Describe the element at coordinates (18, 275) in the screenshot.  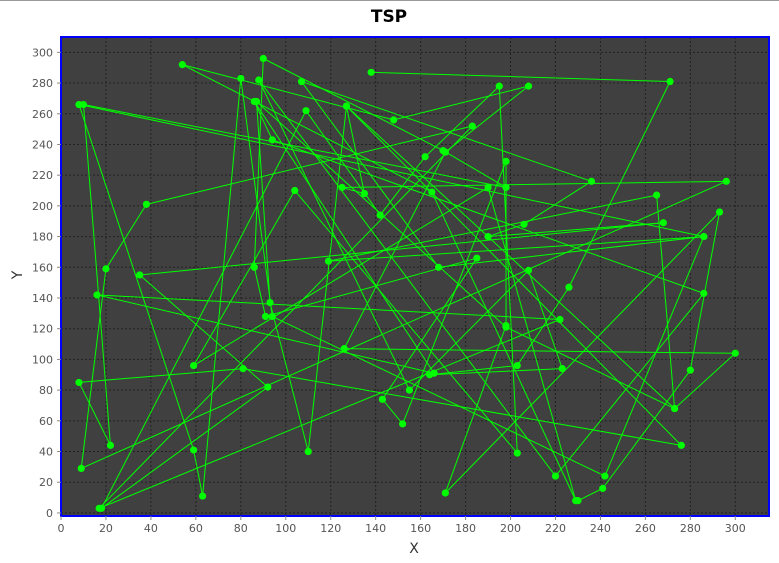
I see `y-axis-label: Y` at that location.